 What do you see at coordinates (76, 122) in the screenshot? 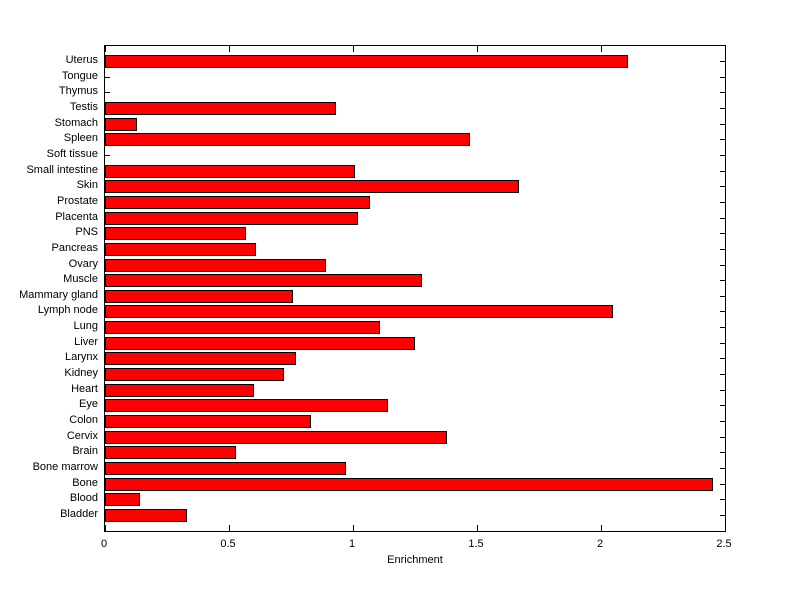
I see `y-tick-label: Stomach` at bounding box center [76, 122].